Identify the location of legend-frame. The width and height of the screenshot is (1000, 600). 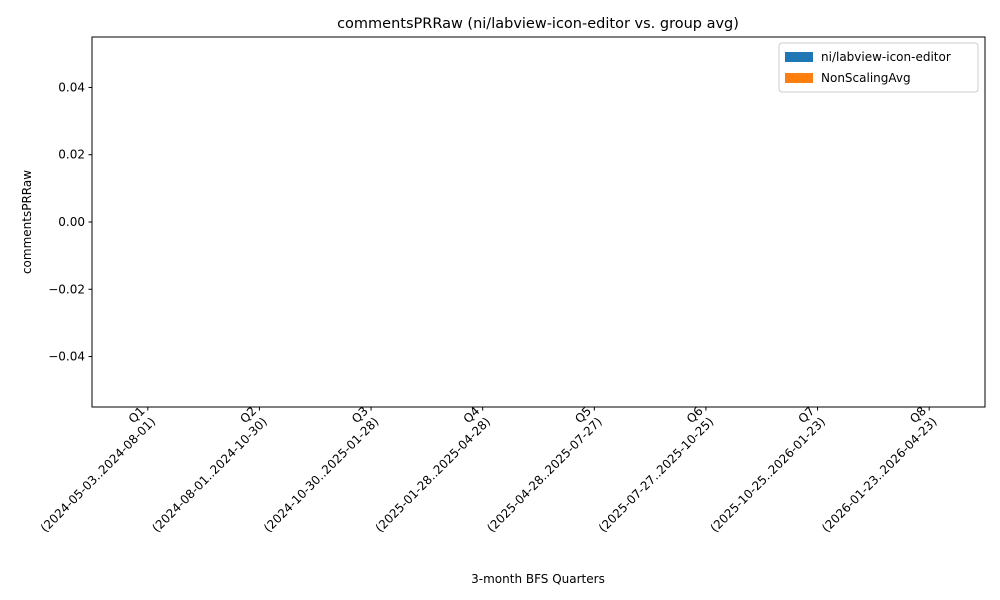
(878, 67).